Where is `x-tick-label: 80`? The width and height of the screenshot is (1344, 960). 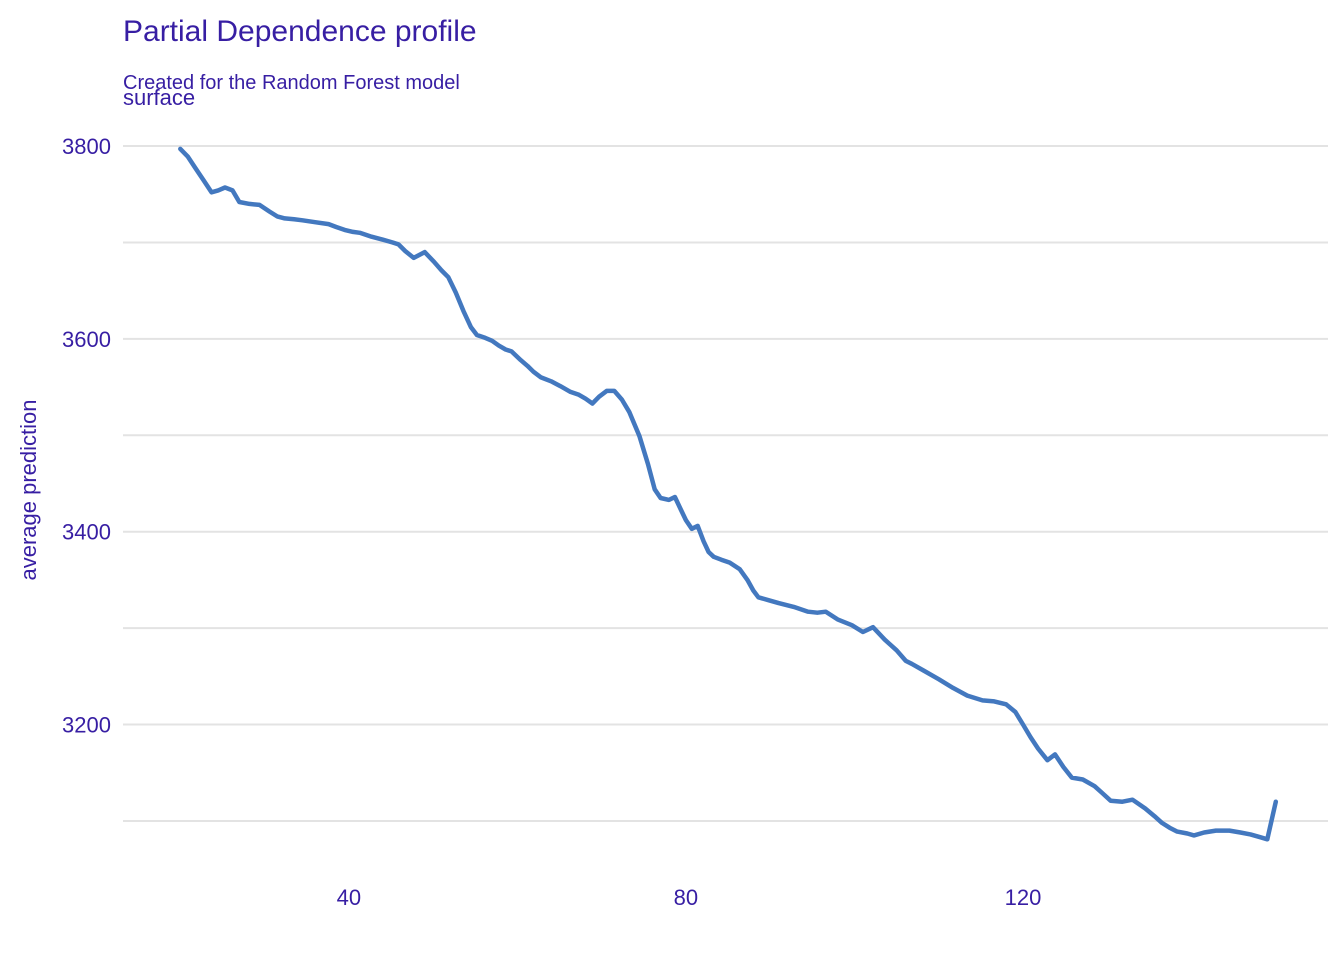
x-tick-label: 80 is located at coordinates (686, 897).